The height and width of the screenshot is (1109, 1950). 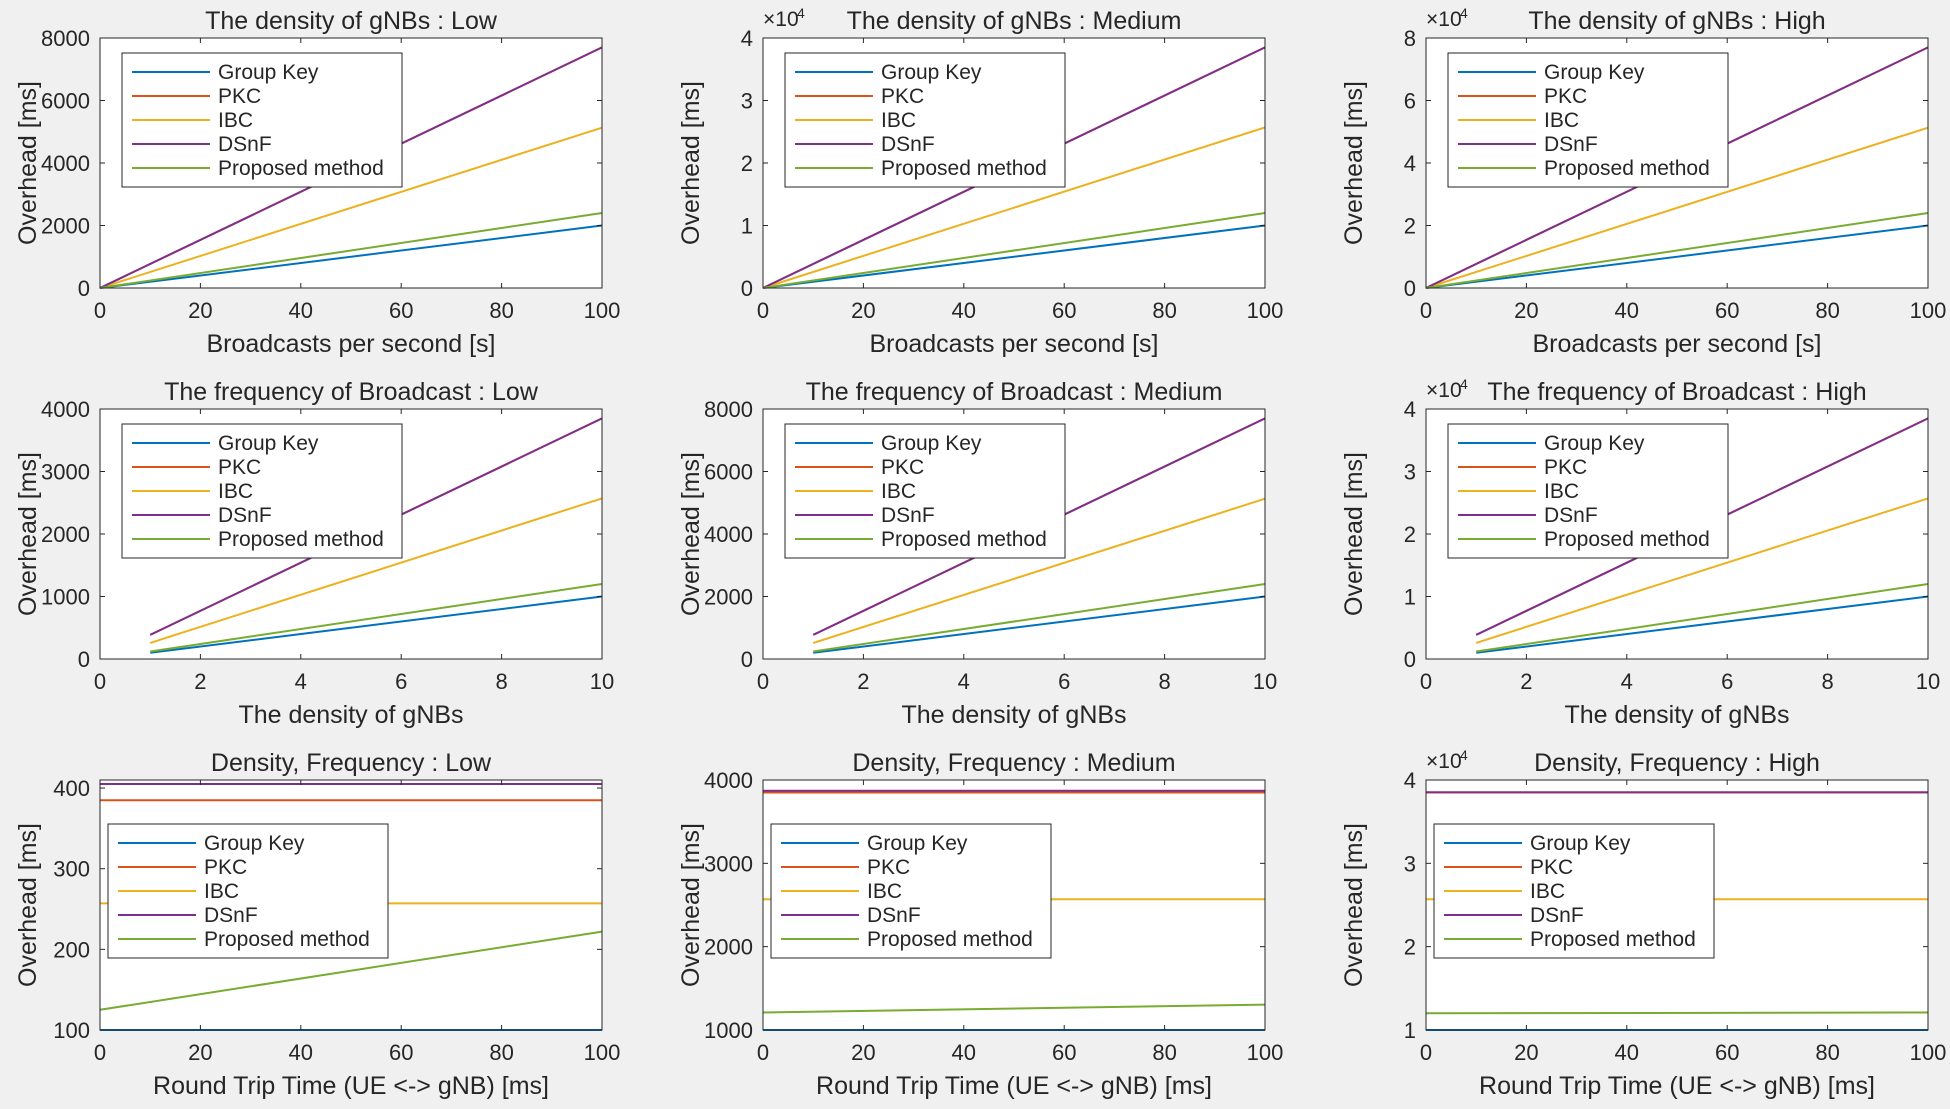 I want to click on y-tick-label: 8, so click(x=1410, y=38).